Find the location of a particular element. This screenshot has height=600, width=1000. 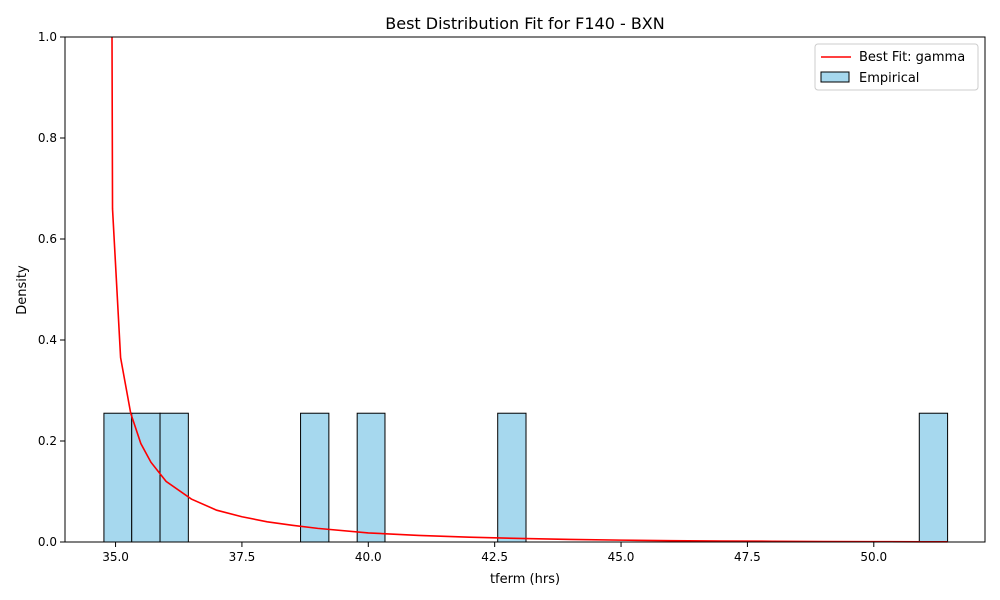

y-tick-label-4: 0.8 is located at coordinates (47, 138).